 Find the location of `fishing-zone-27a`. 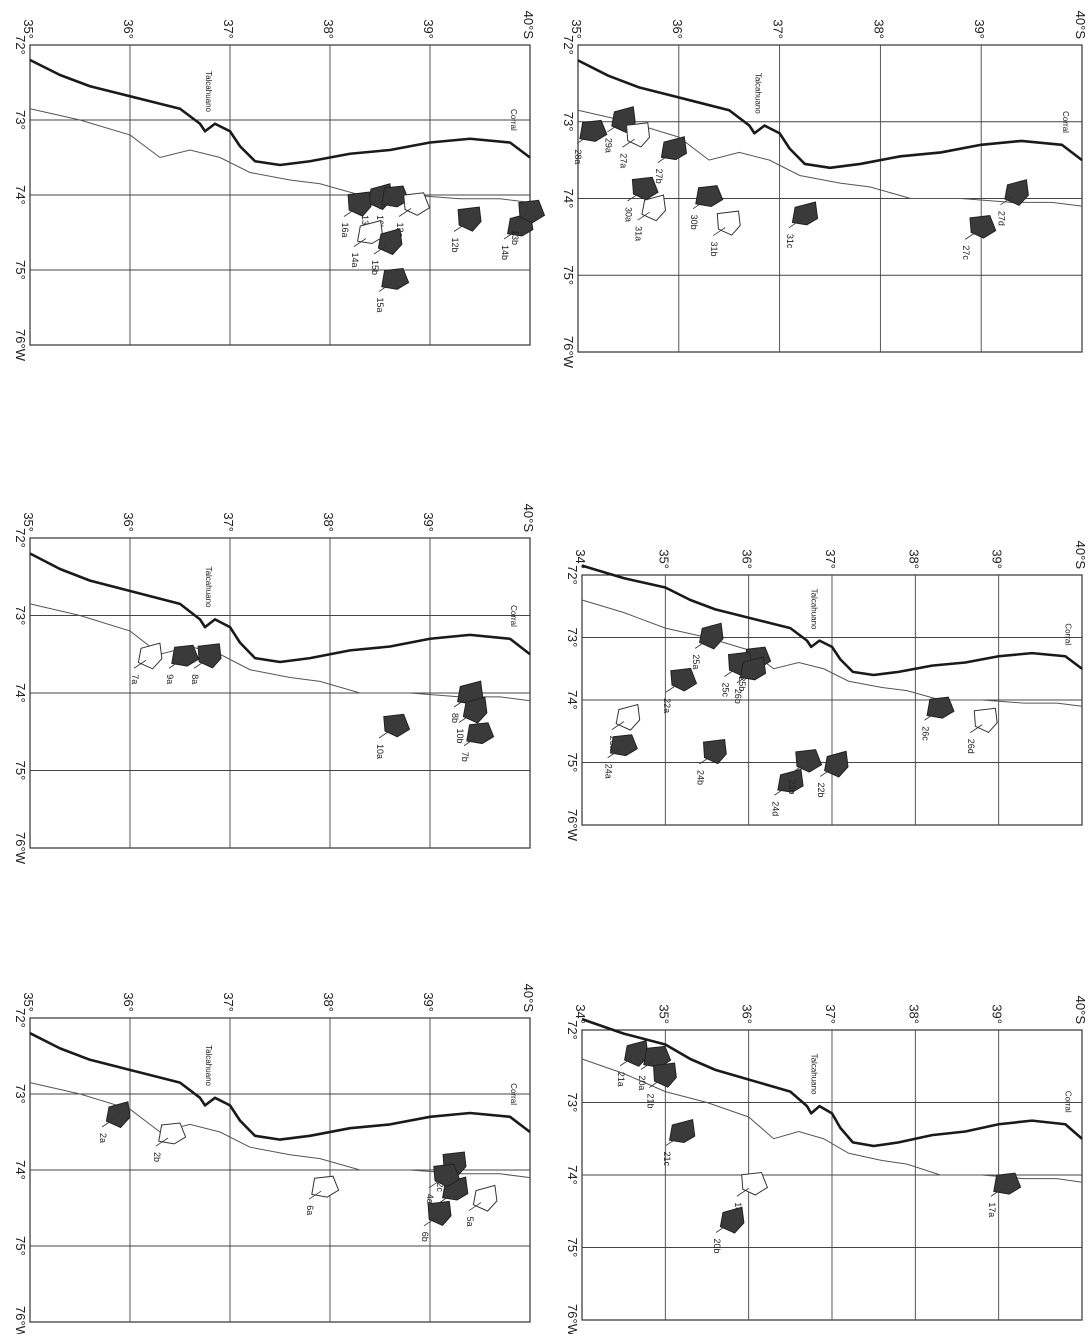

fishing-zone-27a is located at coordinates (638, 135).